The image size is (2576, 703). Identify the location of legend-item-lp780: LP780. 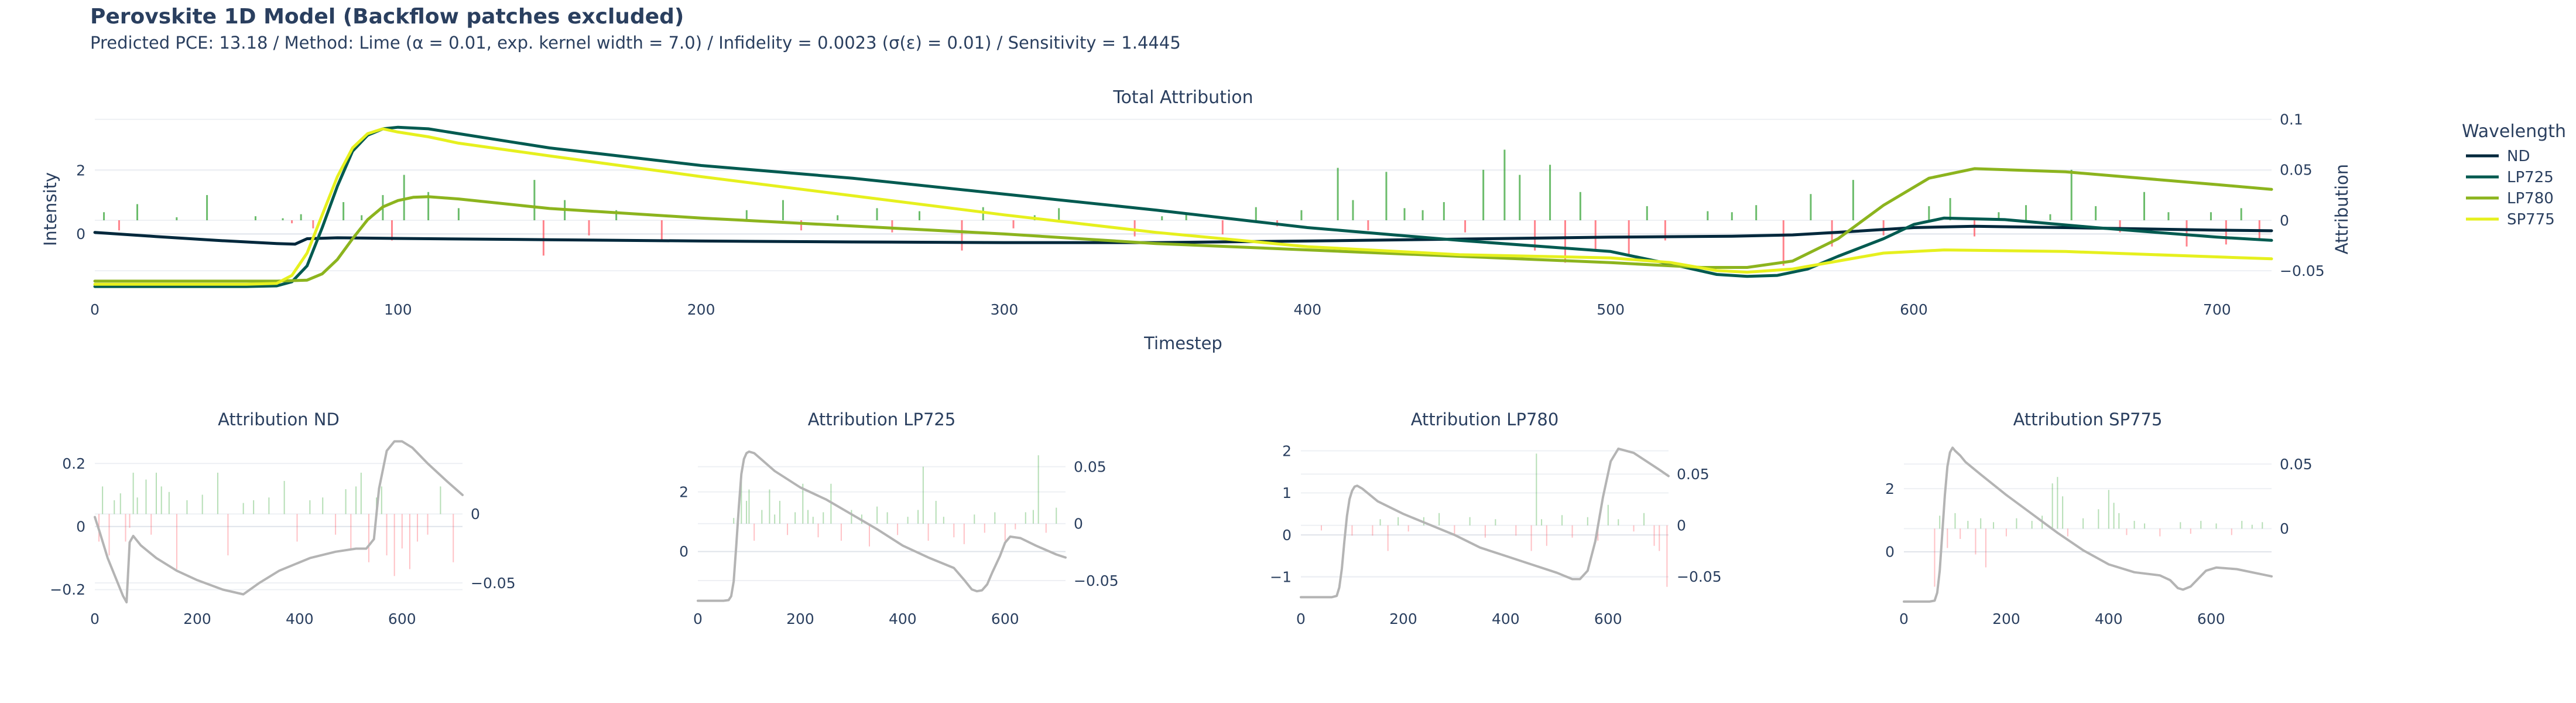
(2510, 198).